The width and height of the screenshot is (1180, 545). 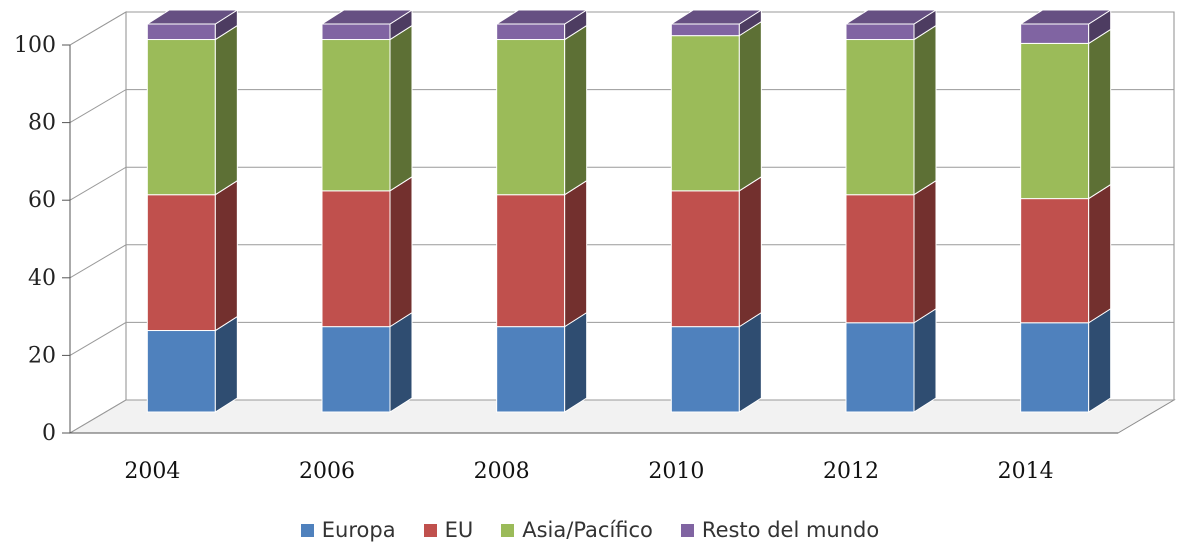 What do you see at coordinates (226, 110) in the screenshot?
I see `bar-2004-asia-pac-fico-side` at bounding box center [226, 110].